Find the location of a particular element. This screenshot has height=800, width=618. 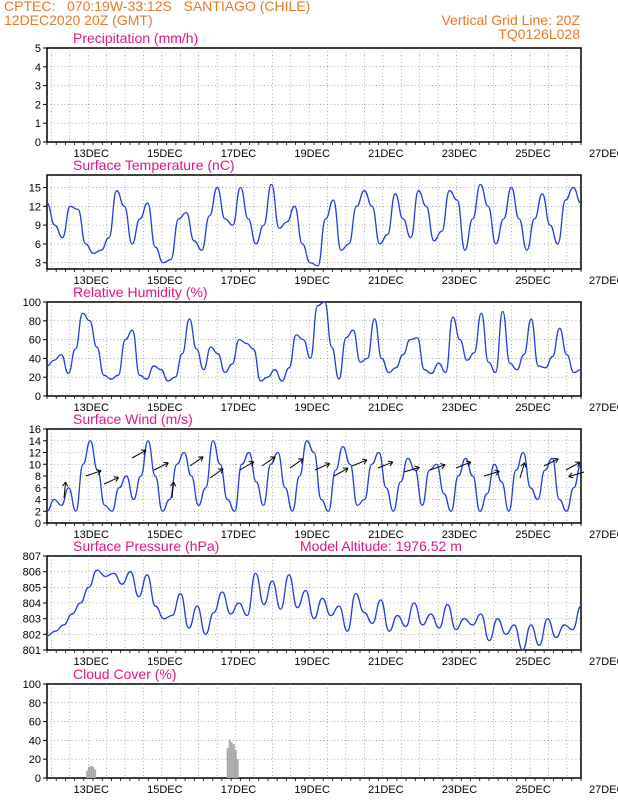

y-tick-label: 16 is located at coordinates (35, 430).